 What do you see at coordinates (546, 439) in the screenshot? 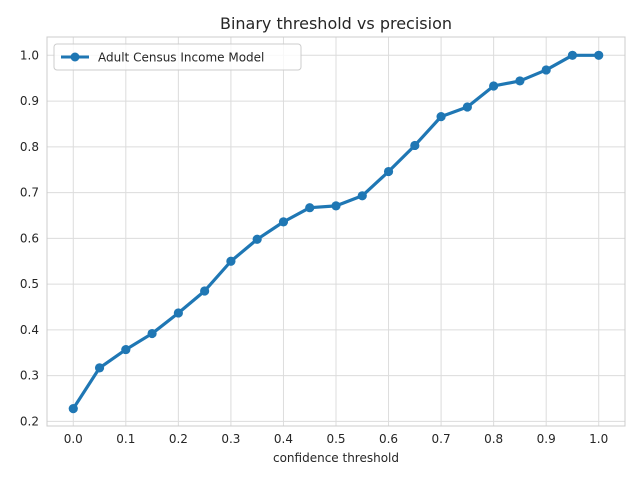
I see `x-tick-label: 0.9` at bounding box center [546, 439].